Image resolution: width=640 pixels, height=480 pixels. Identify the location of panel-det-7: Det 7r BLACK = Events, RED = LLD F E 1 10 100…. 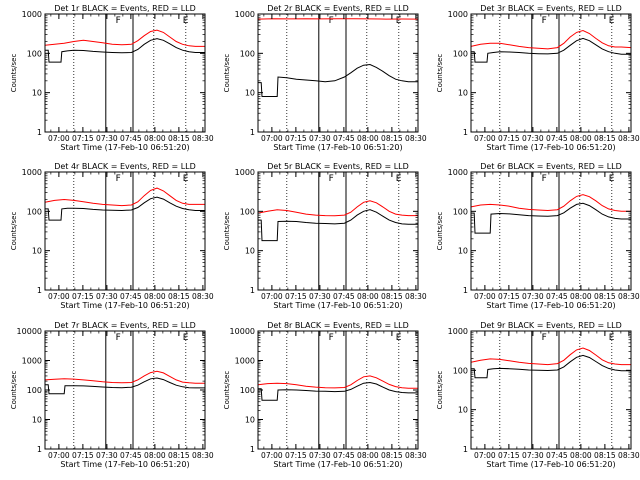
(112, 395).